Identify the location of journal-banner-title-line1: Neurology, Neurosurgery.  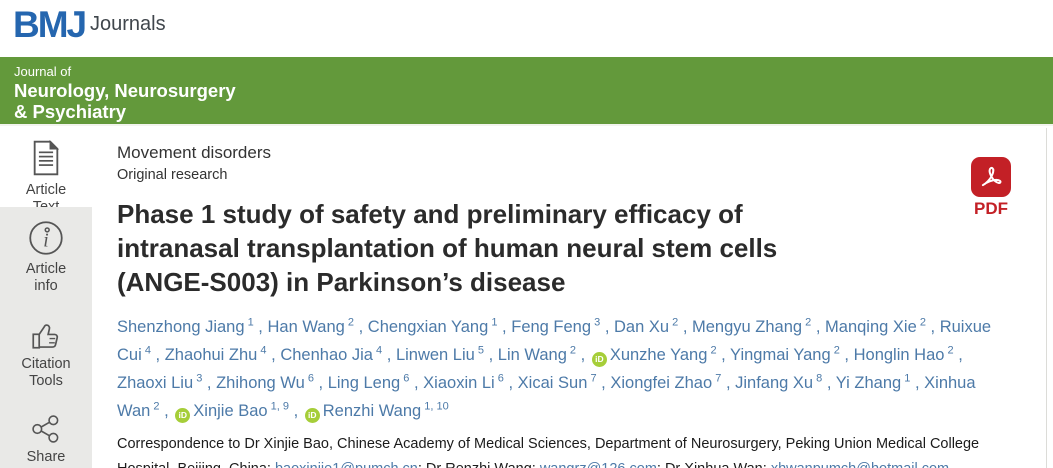
(125, 90).